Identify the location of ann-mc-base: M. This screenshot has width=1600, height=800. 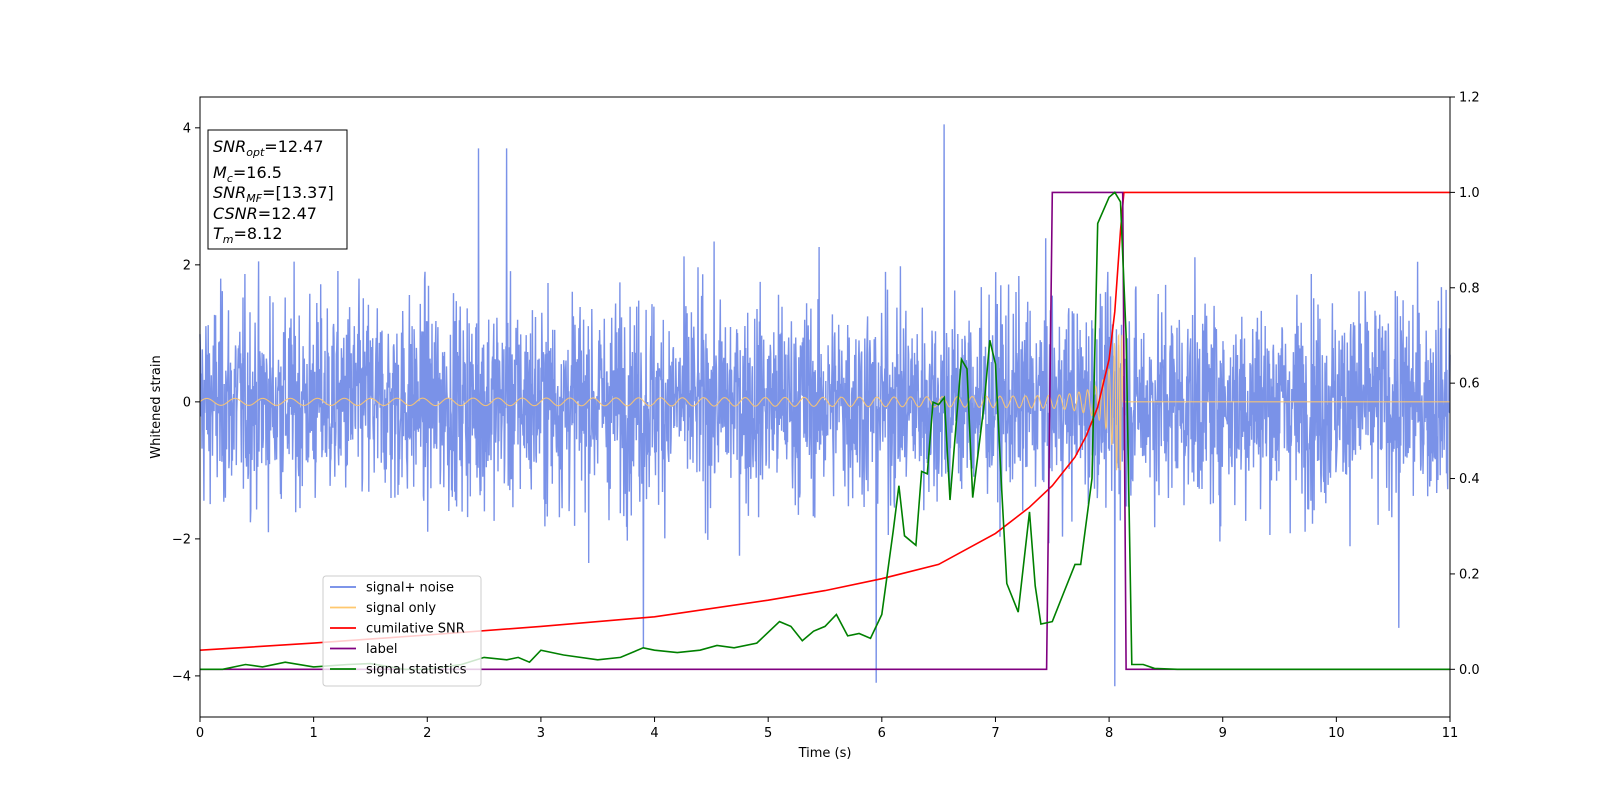
(220, 172).